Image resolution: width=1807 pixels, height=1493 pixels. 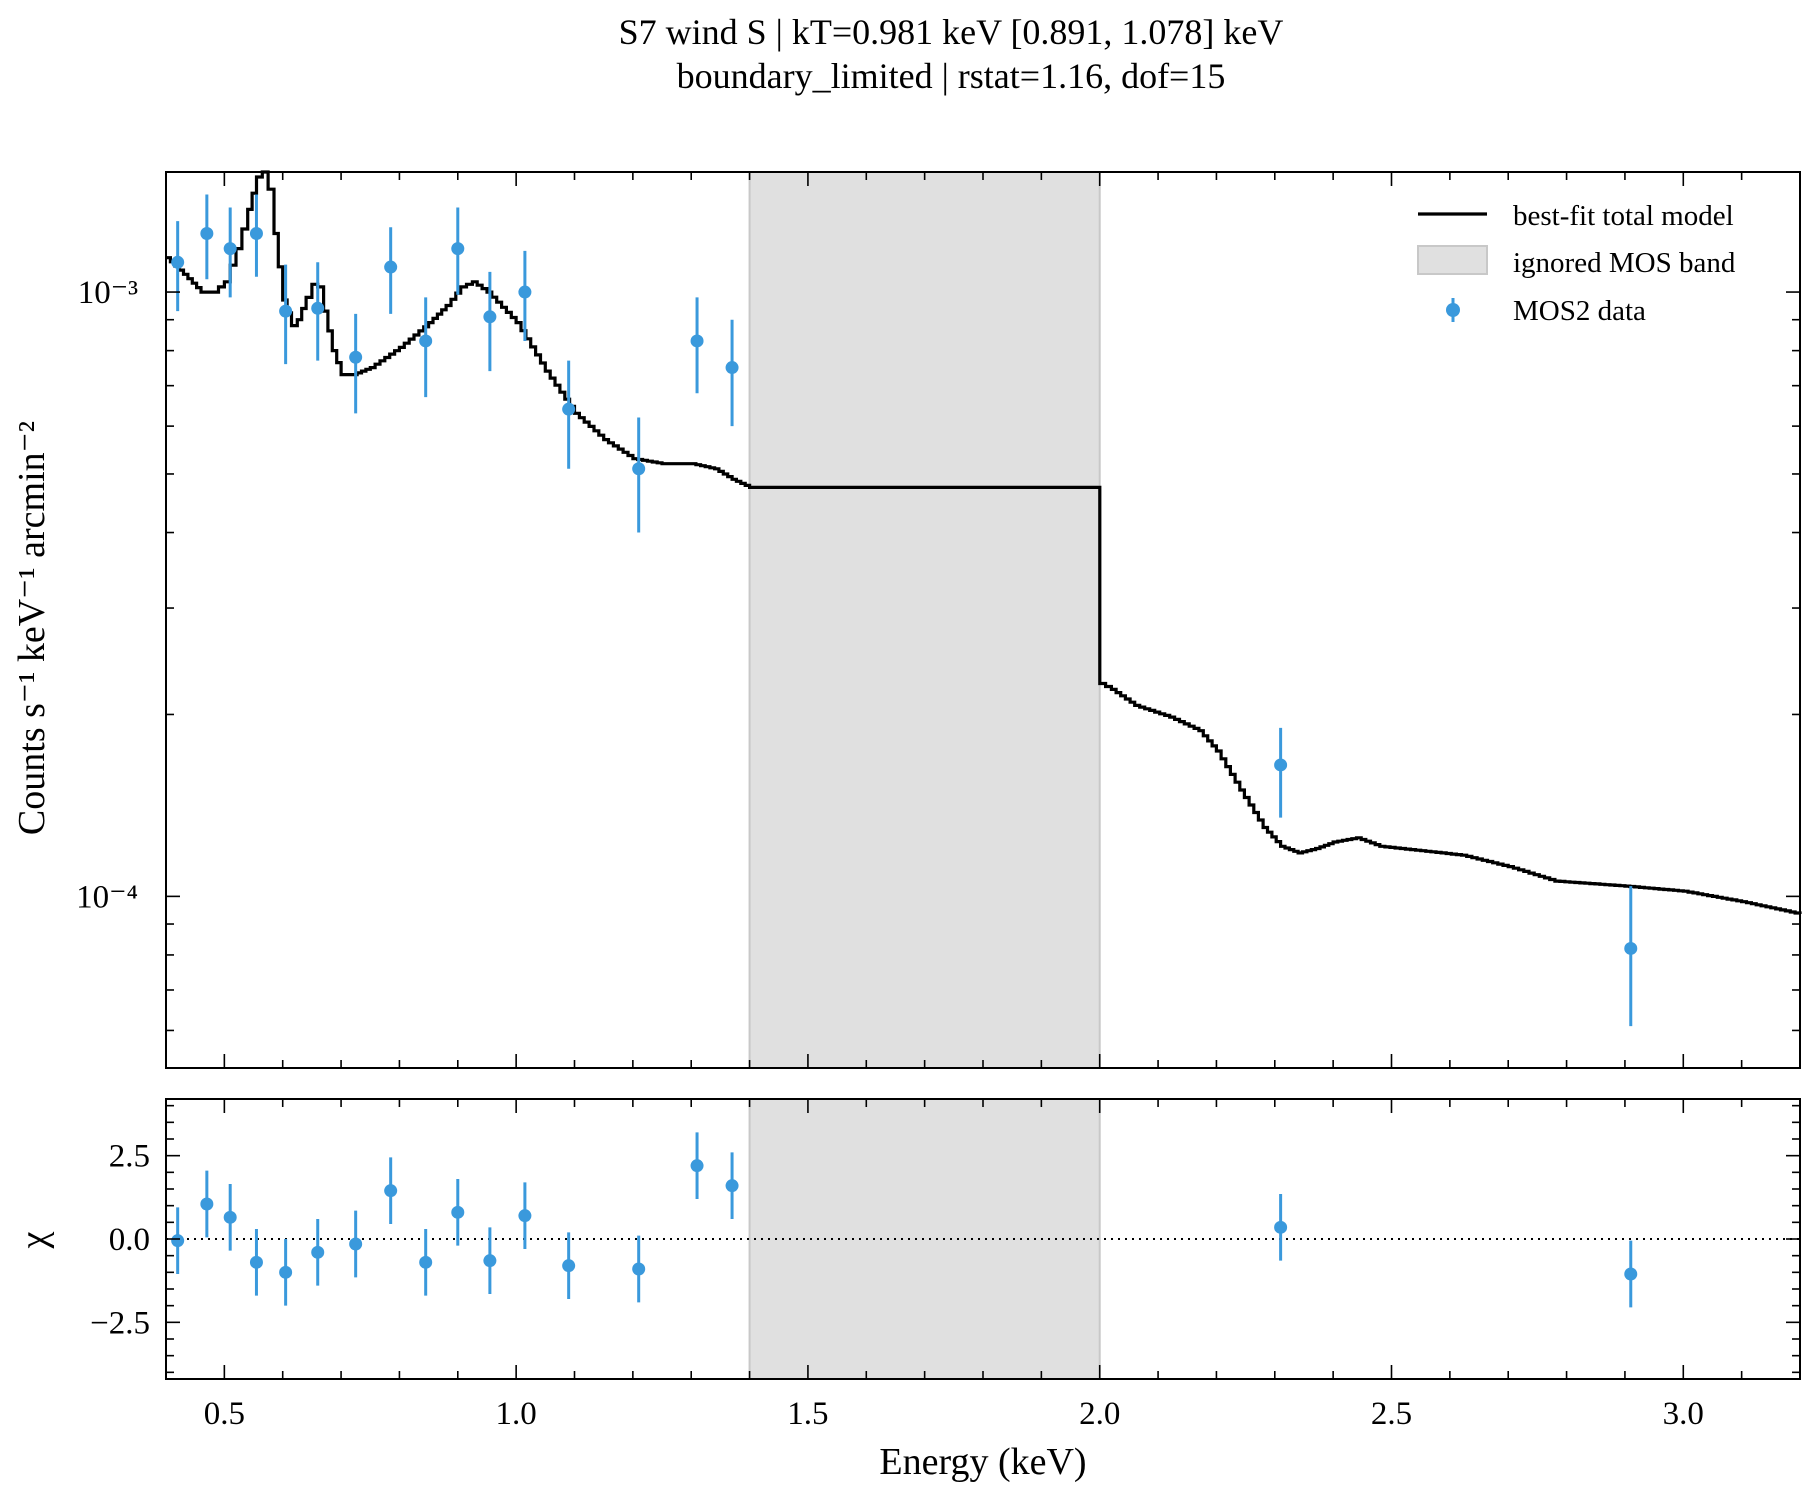 I want to click on x-tick-label: 1.0, so click(x=516, y=1414).